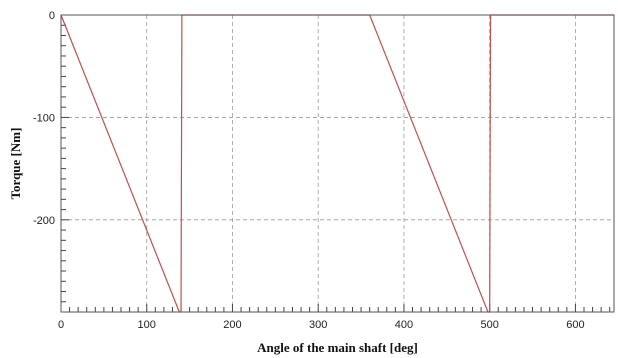 The width and height of the screenshot is (618, 358). Describe the element at coordinates (44, 221) in the screenshot. I see `y-tick-label: -200` at that location.